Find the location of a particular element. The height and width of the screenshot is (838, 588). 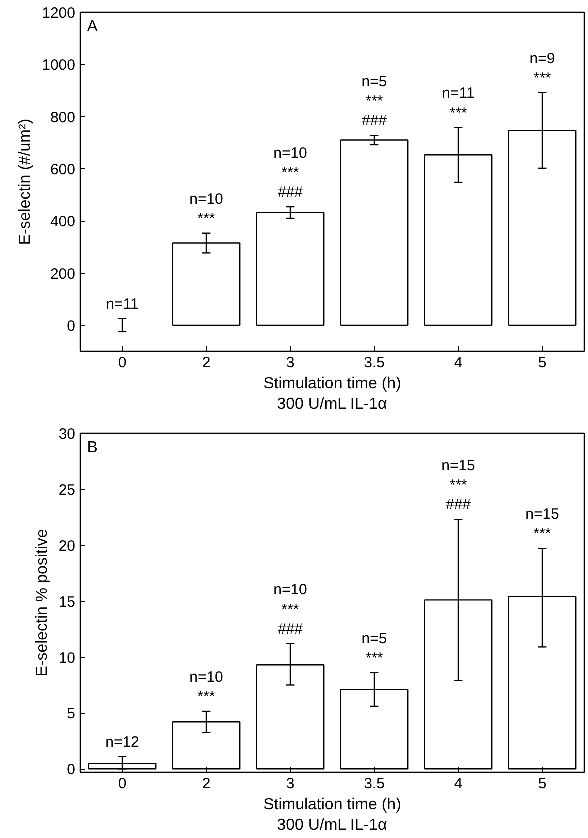

y-tick-label: 5 is located at coordinates (71, 714).